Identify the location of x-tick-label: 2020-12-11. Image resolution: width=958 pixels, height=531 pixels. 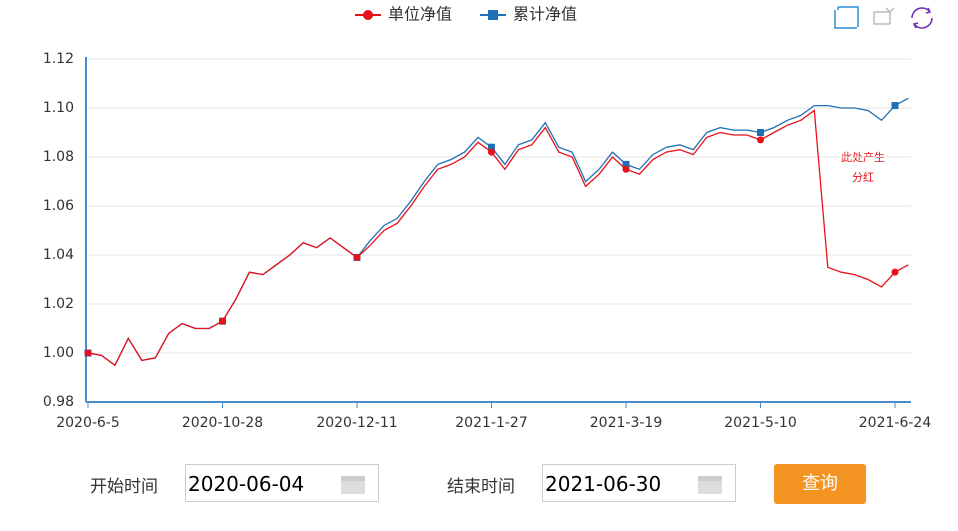
(356, 423).